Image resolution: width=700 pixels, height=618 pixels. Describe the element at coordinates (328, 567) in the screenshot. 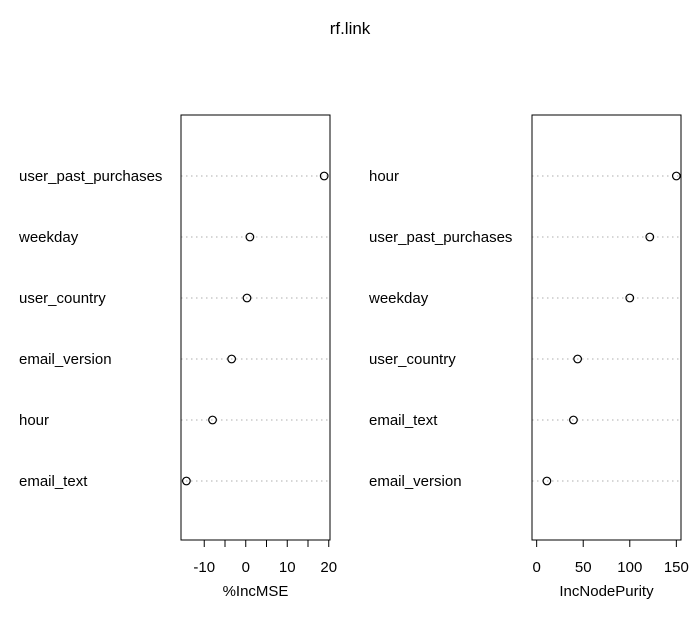

I see `x-tick-label: 20` at that location.